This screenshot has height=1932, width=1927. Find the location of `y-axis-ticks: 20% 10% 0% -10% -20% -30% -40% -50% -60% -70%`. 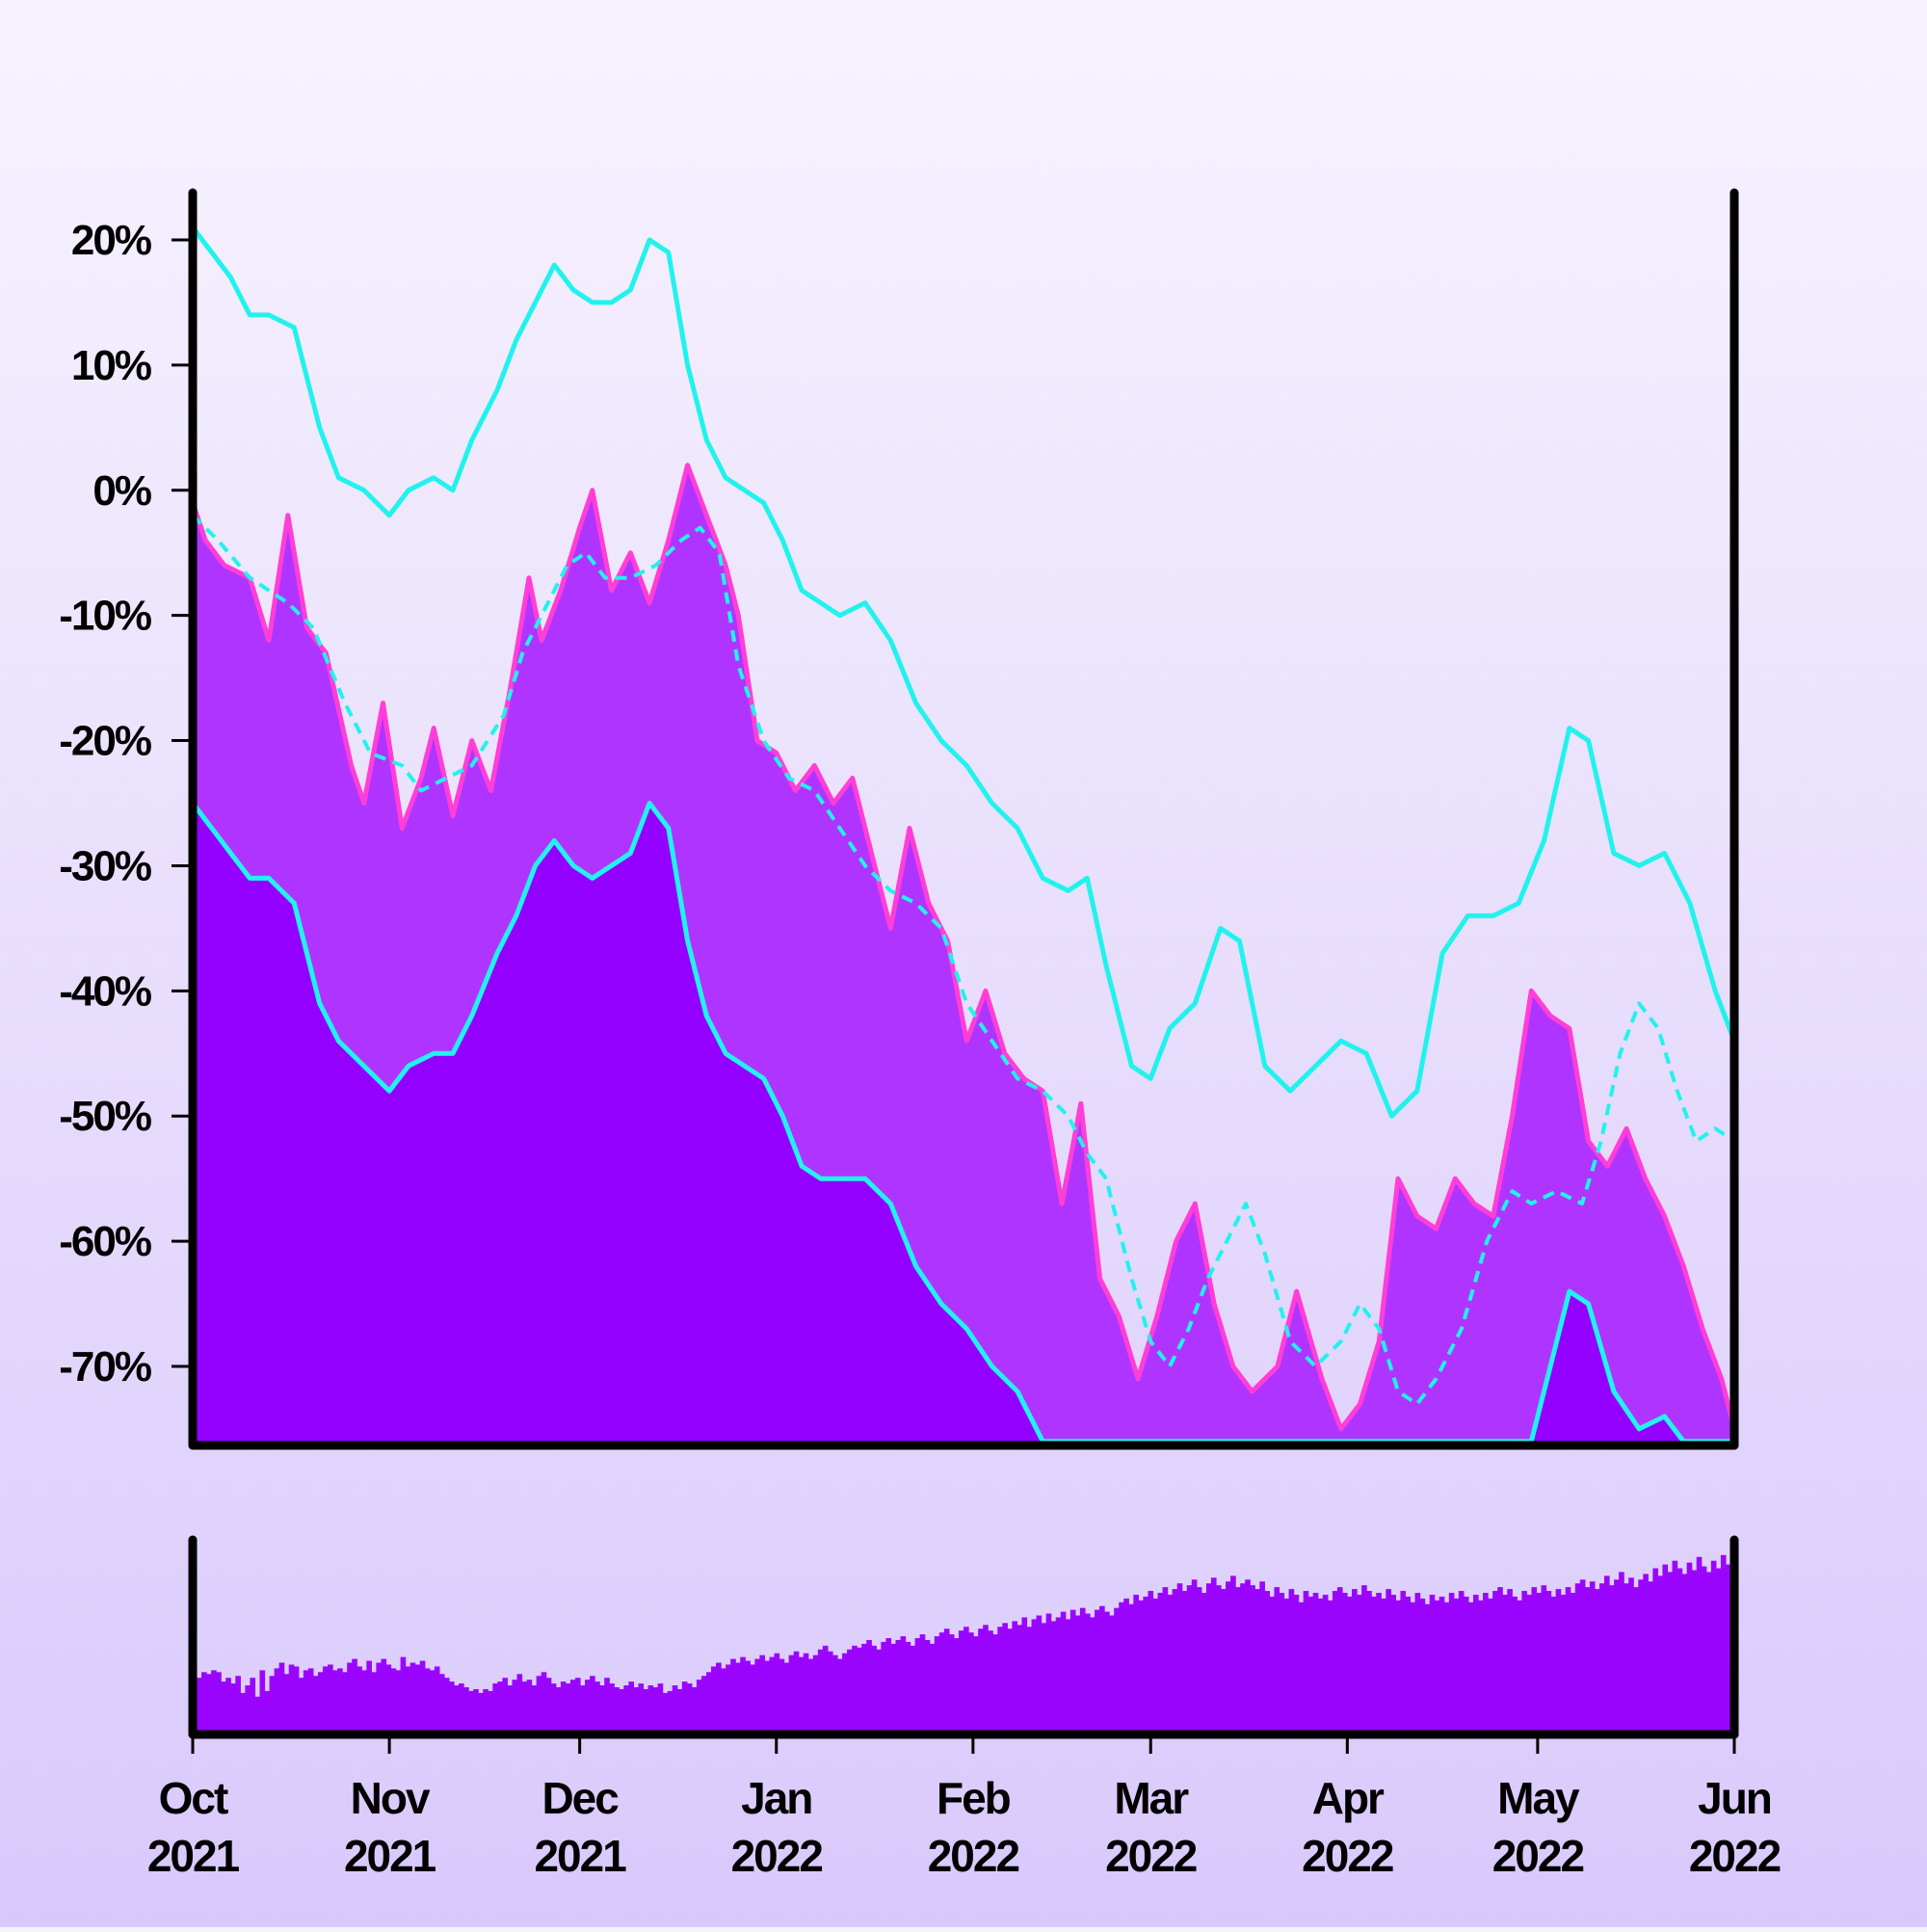

y-axis-ticks: 20% 10% 0% -10% -20% -30% -40% -50% -60% -70% is located at coordinates (126, 803).